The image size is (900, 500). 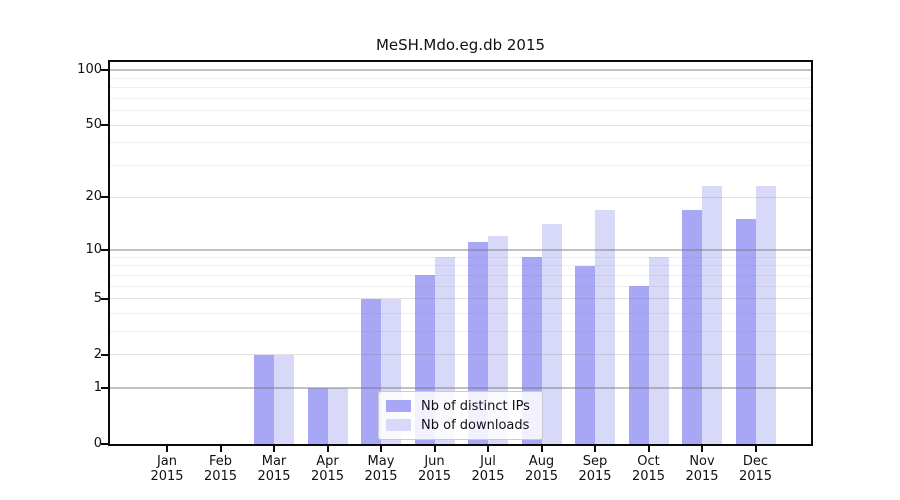 I want to click on x-tick-year-jan: 2015, so click(x=167, y=476).